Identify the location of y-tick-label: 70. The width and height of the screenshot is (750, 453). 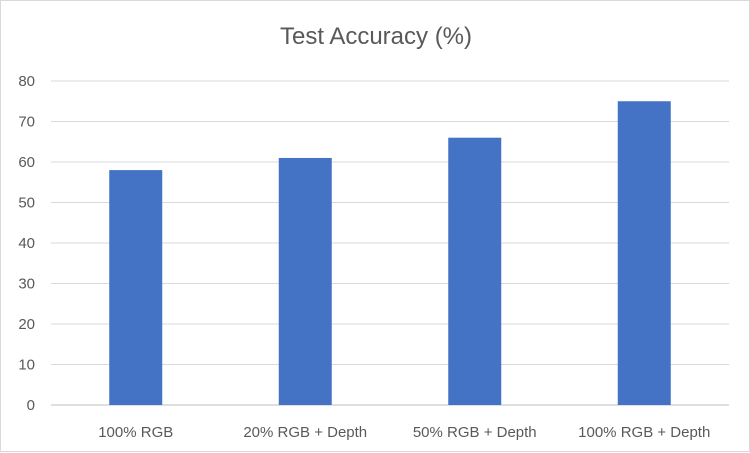
(26, 122).